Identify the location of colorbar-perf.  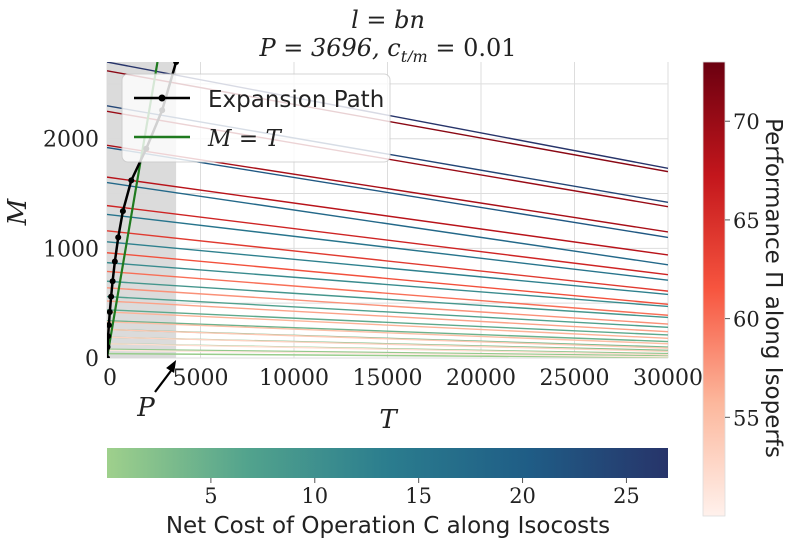
(714, 289).